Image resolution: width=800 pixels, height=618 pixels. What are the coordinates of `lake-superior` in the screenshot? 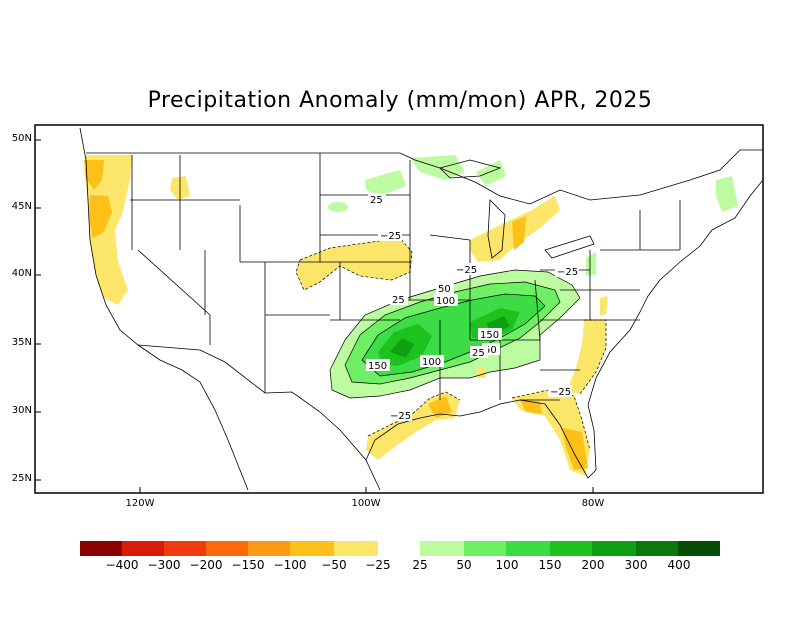 It's located at (470, 169).